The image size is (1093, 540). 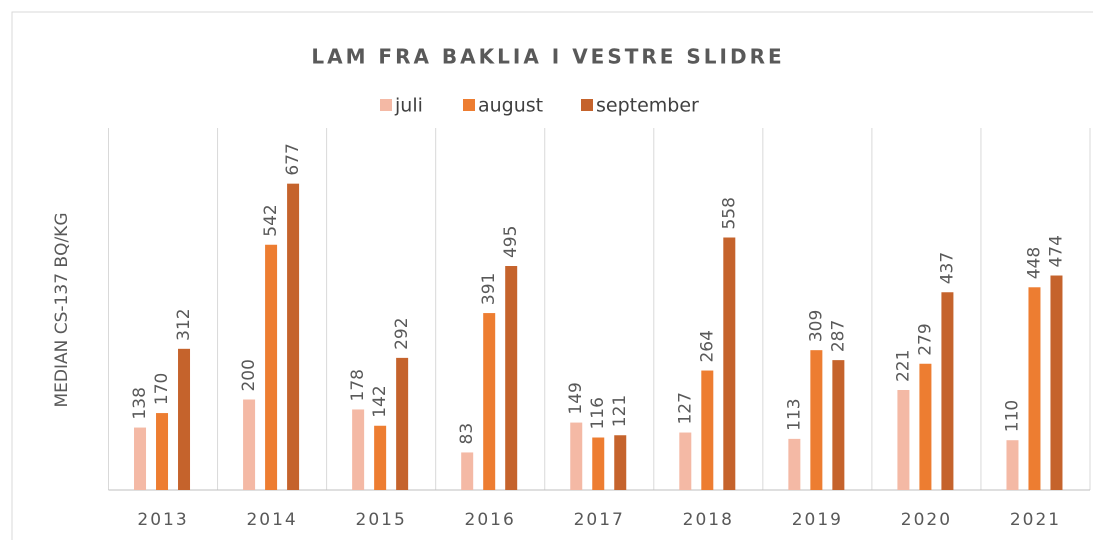 I want to click on data-label: 495, so click(x=511, y=242).